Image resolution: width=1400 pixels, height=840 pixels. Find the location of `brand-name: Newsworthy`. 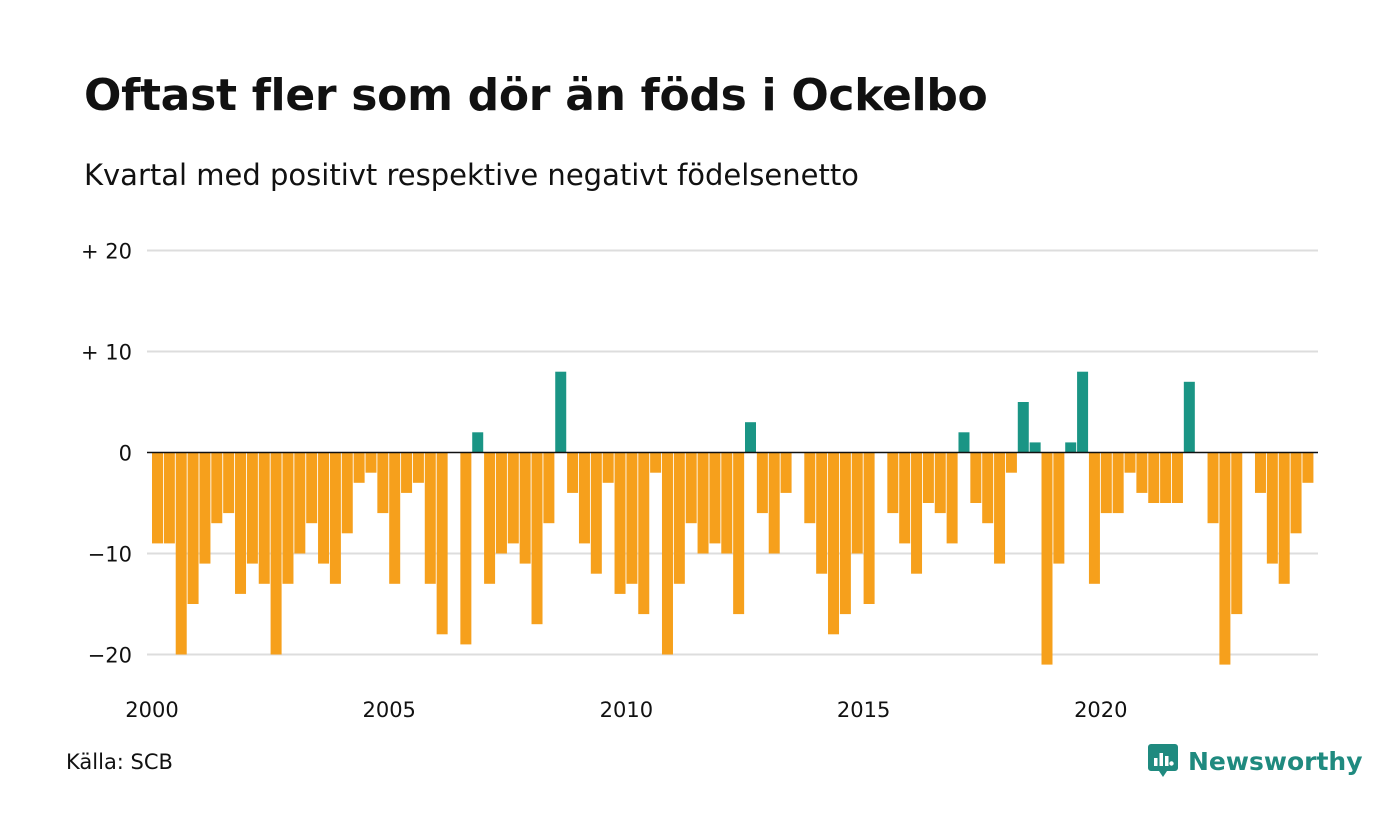

brand-name: Newsworthy is located at coordinates (1275, 761).